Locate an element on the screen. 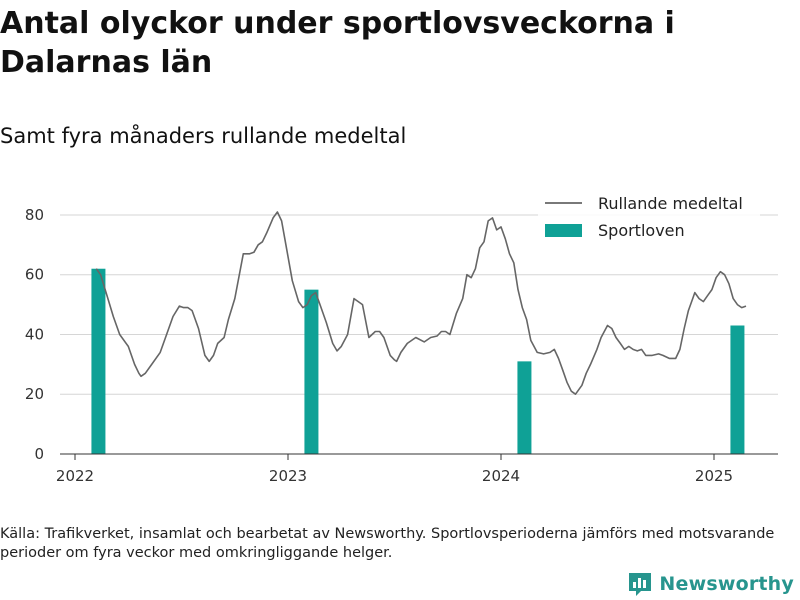 Image resolution: width=800 pixels, height=600 pixels. y-tick-label: 80 is located at coordinates (34, 215).